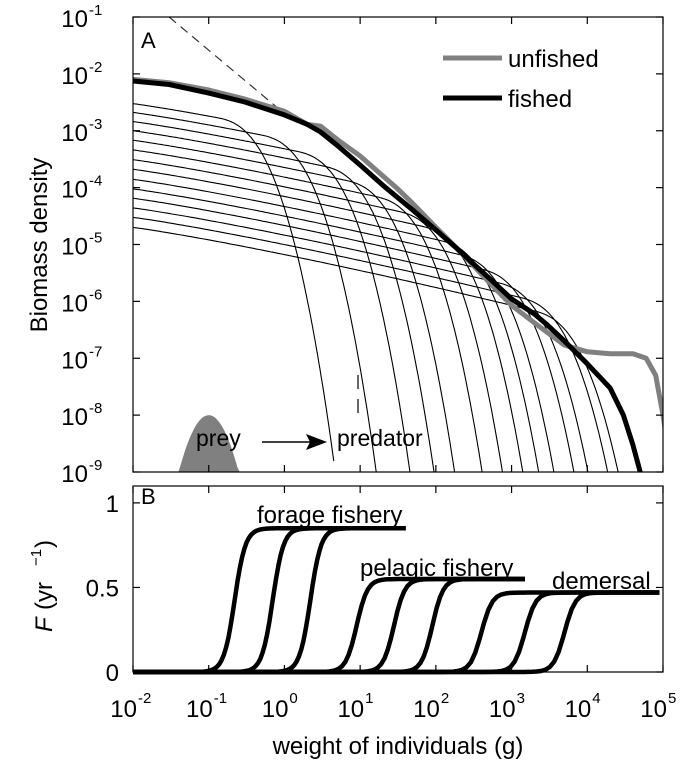  What do you see at coordinates (44, 544) in the screenshot?
I see `y-axis-label-b-close: )` at bounding box center [44, 544].